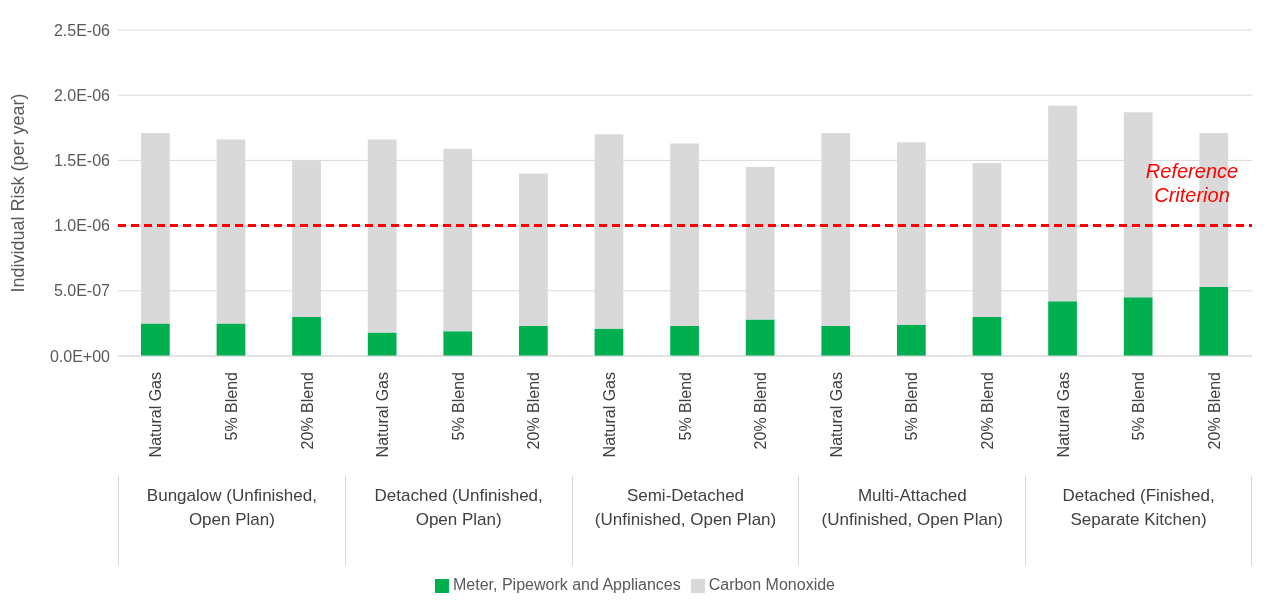 The image size is (1280, 614). Describe the element at coordinates (18, 193) in the screenshot. I see `y-axis-title: Individual Risk (per year)` at that location.